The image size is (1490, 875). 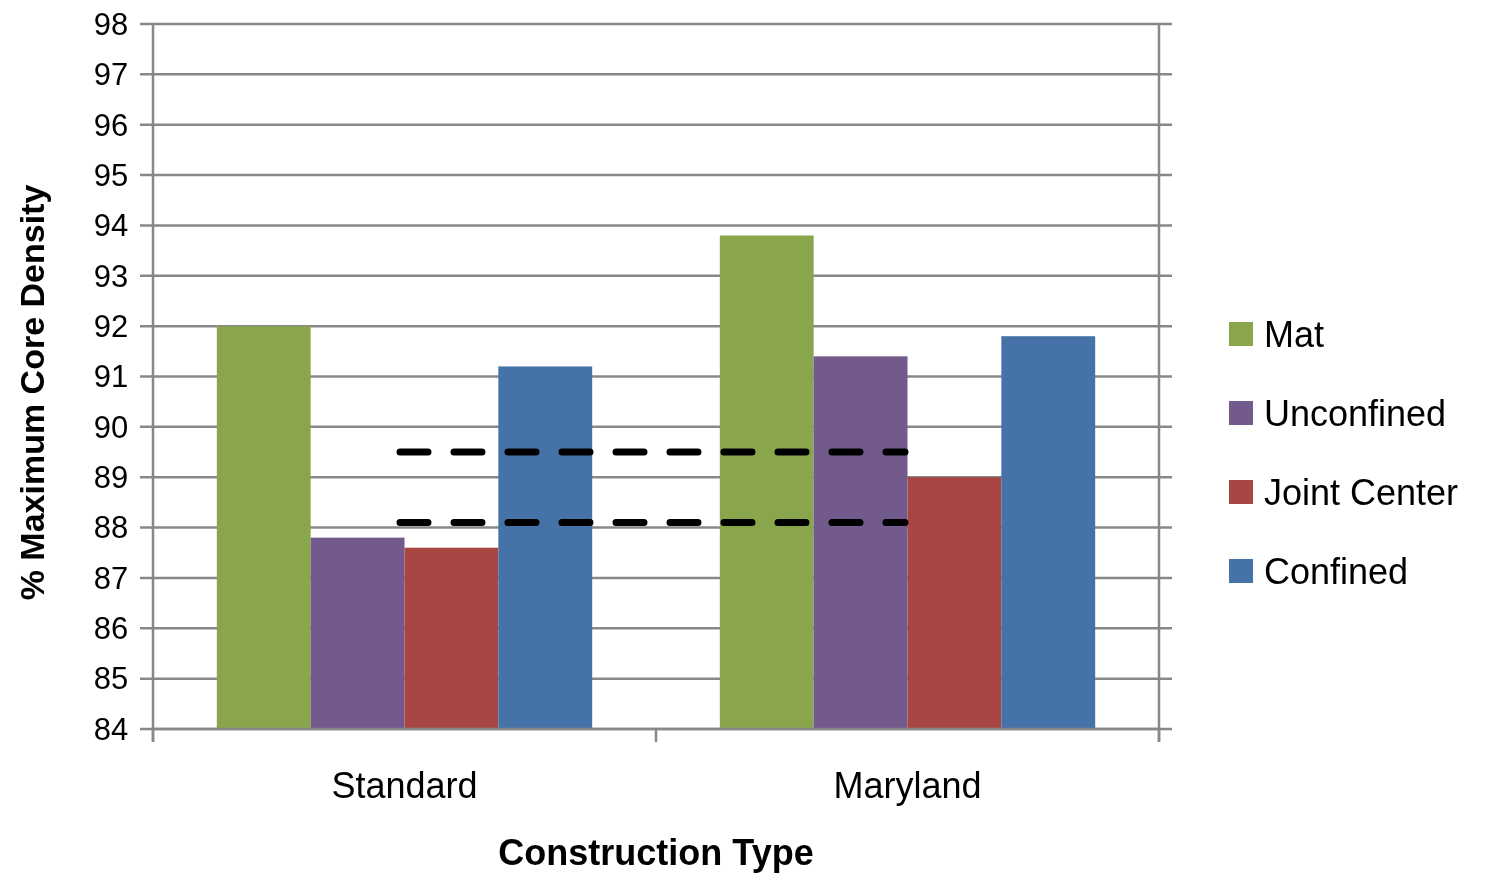 What do you see at coordinates (111, 175) in the screenshot?
I see `y-tick-label: 95` at bounding box center [111, 175].